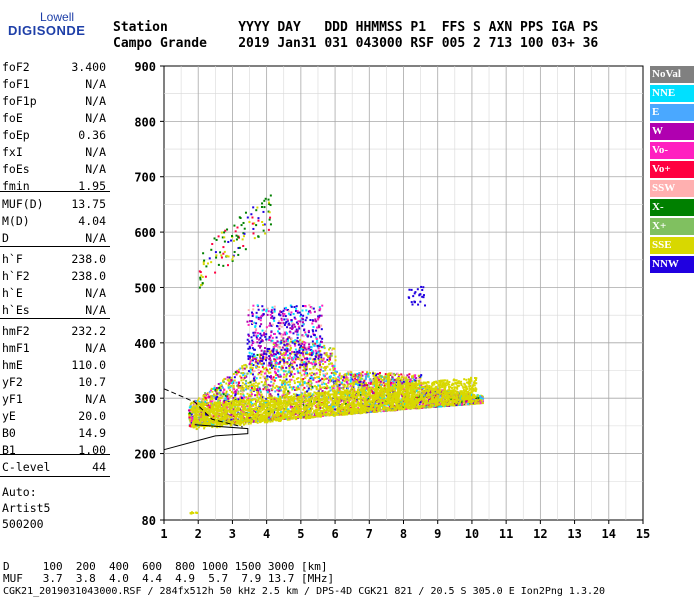 This screenshot has height=600, width=700. Describe the element at coordinates (198, 534) in the screenshot. I see `x-tick-label: 2` at that location.